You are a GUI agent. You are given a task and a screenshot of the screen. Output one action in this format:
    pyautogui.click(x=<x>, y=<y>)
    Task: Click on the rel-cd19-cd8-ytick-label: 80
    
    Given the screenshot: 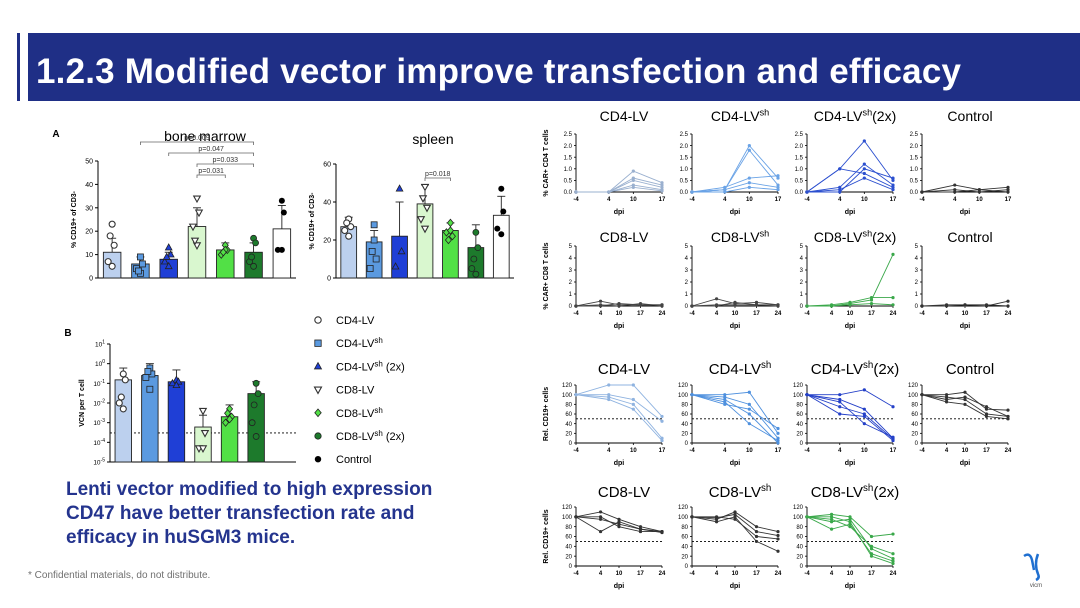 What is the action you would take?
    pyautogui.click(x=684, y=528)
    